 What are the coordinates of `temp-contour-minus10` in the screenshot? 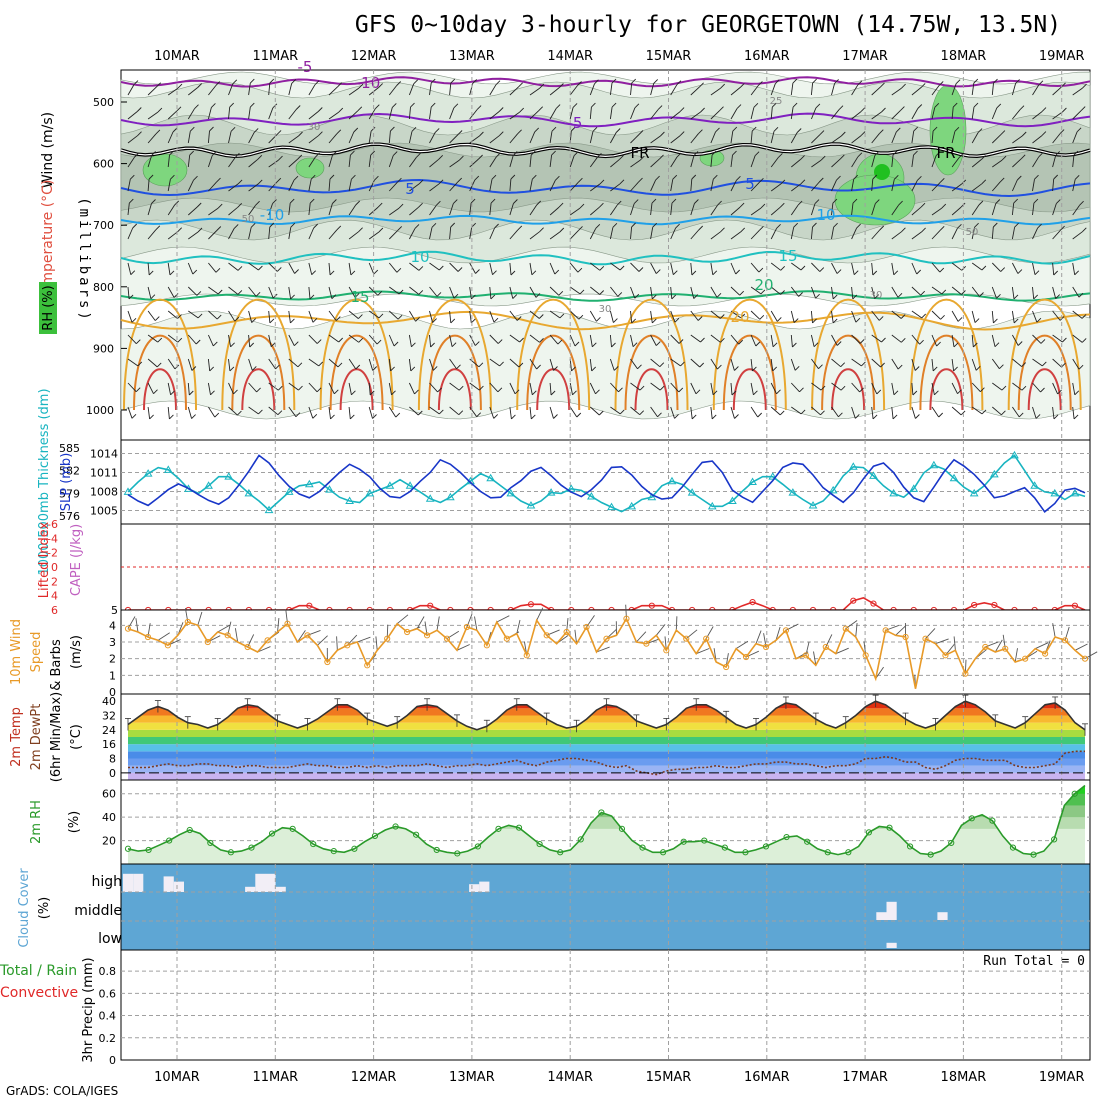 It's located at (605, 82).